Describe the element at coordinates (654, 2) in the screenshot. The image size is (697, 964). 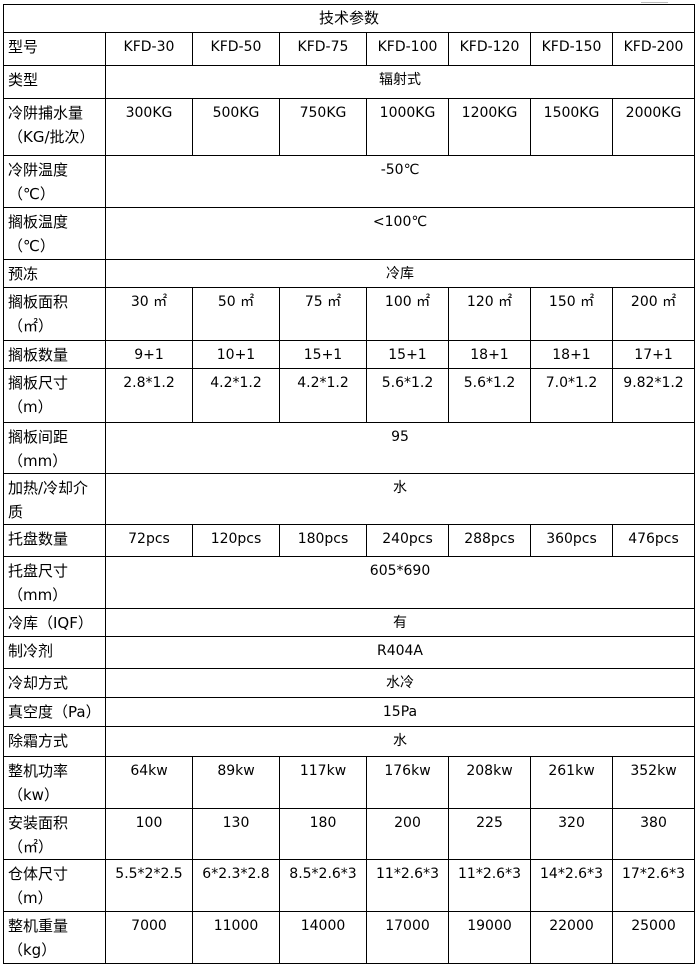
I see `corner-line` at that location.